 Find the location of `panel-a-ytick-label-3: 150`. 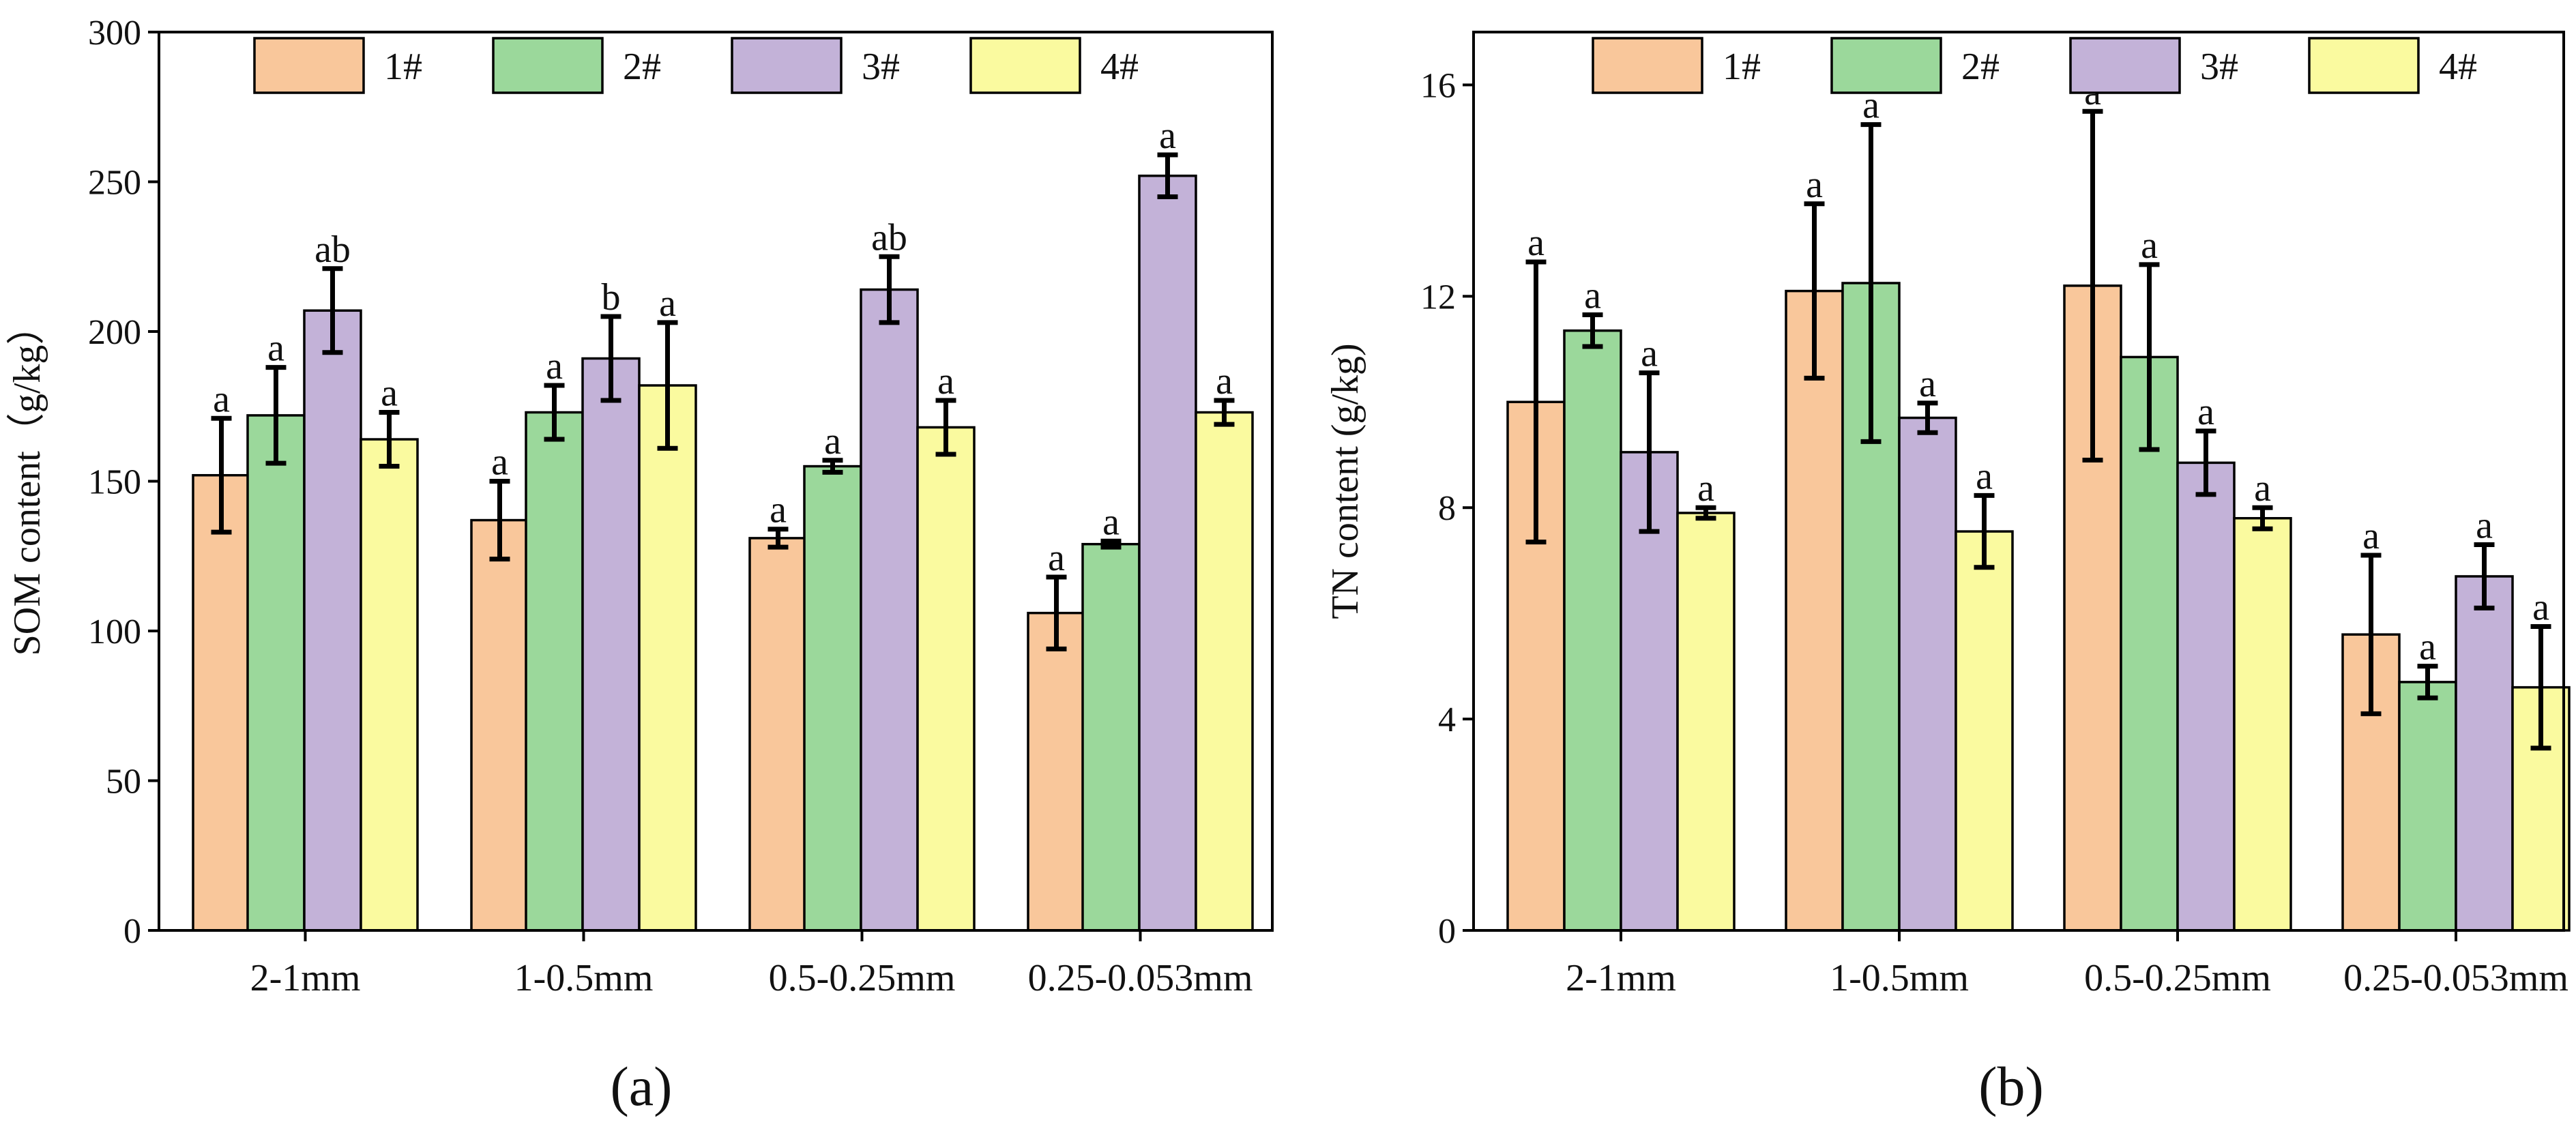

panel-a-ytick-label-3: 150 is located at coordinates (114, 482).